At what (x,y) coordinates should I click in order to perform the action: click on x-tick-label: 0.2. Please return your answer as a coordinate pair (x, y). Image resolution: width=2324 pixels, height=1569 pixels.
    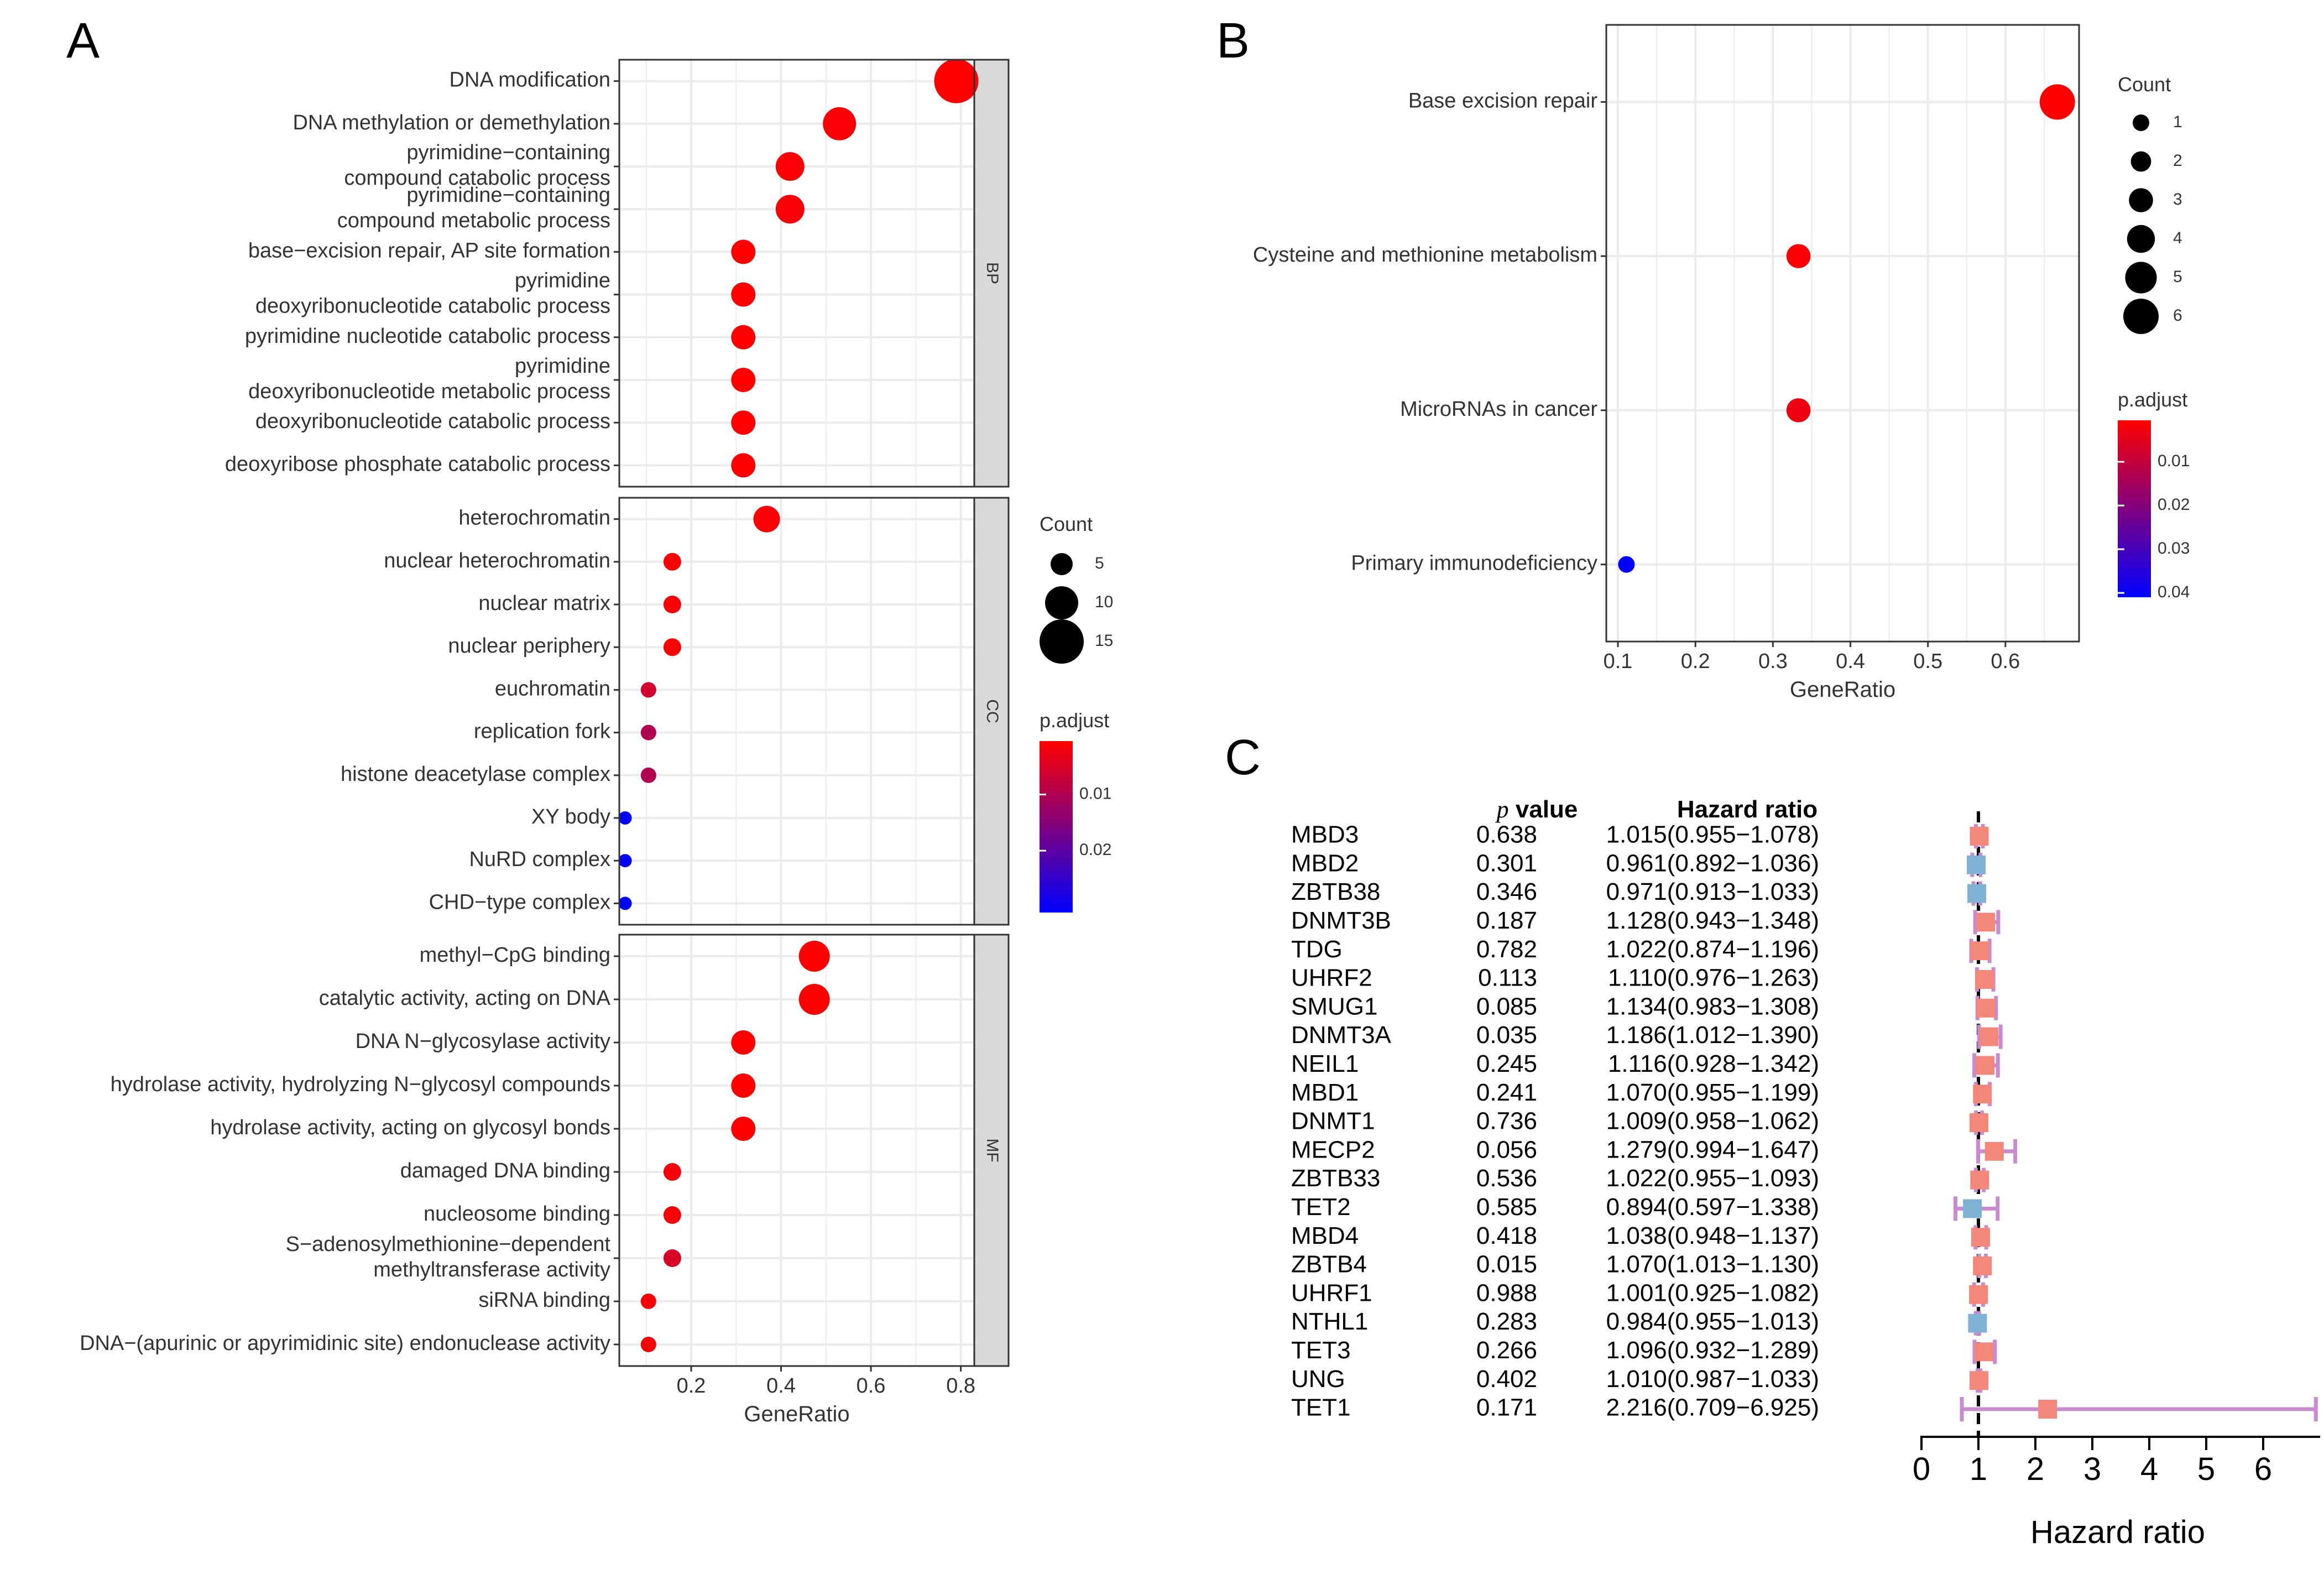
    Looking at the image, I should click on (691, 1386).